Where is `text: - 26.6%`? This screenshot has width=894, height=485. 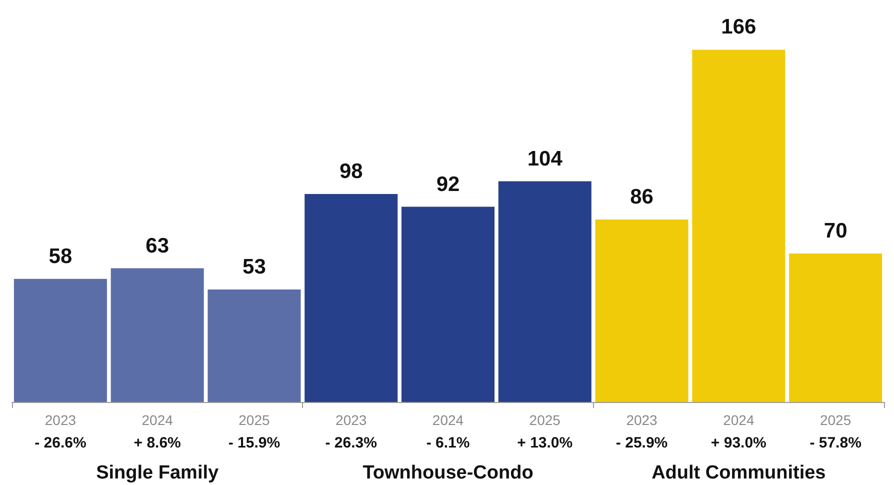 text: - 26.6% is located at coordinates (60, 443).